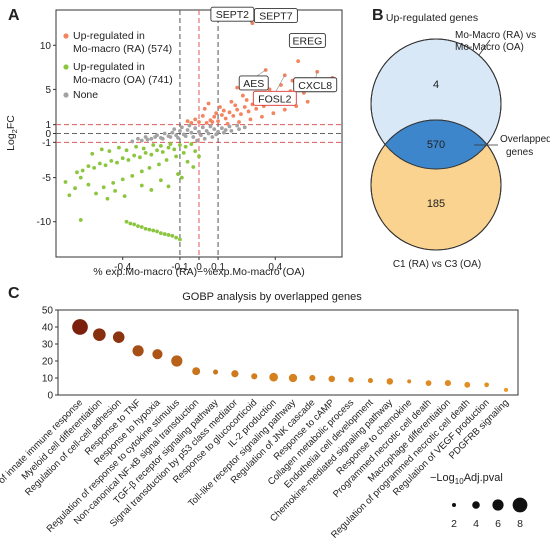  Describe the element at coordinates (46, 143) in the screenshot. I see `y-tick-label: -1` at that location.